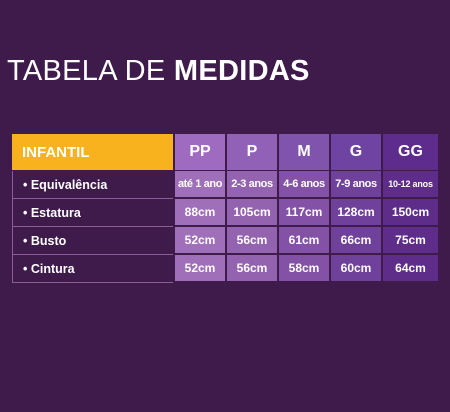 This screenshot has width=450, height=412. What do you see at coordinates (356, 240) in the screenshot?
I see `cell: 66cm` at bounding box center [356, 240].